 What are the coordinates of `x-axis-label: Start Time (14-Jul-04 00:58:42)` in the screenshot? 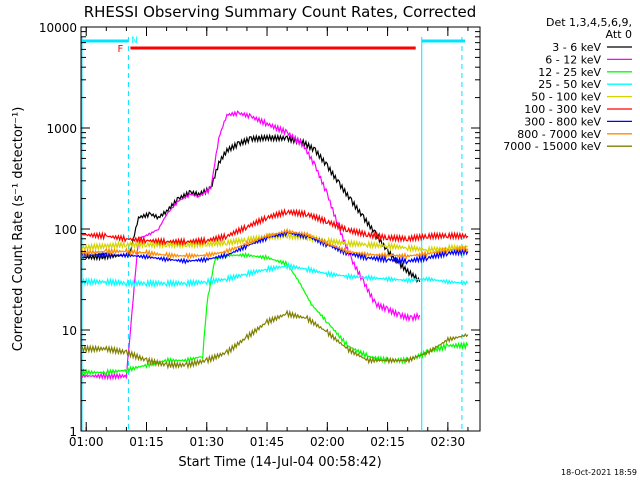 It's located at (279, 462).